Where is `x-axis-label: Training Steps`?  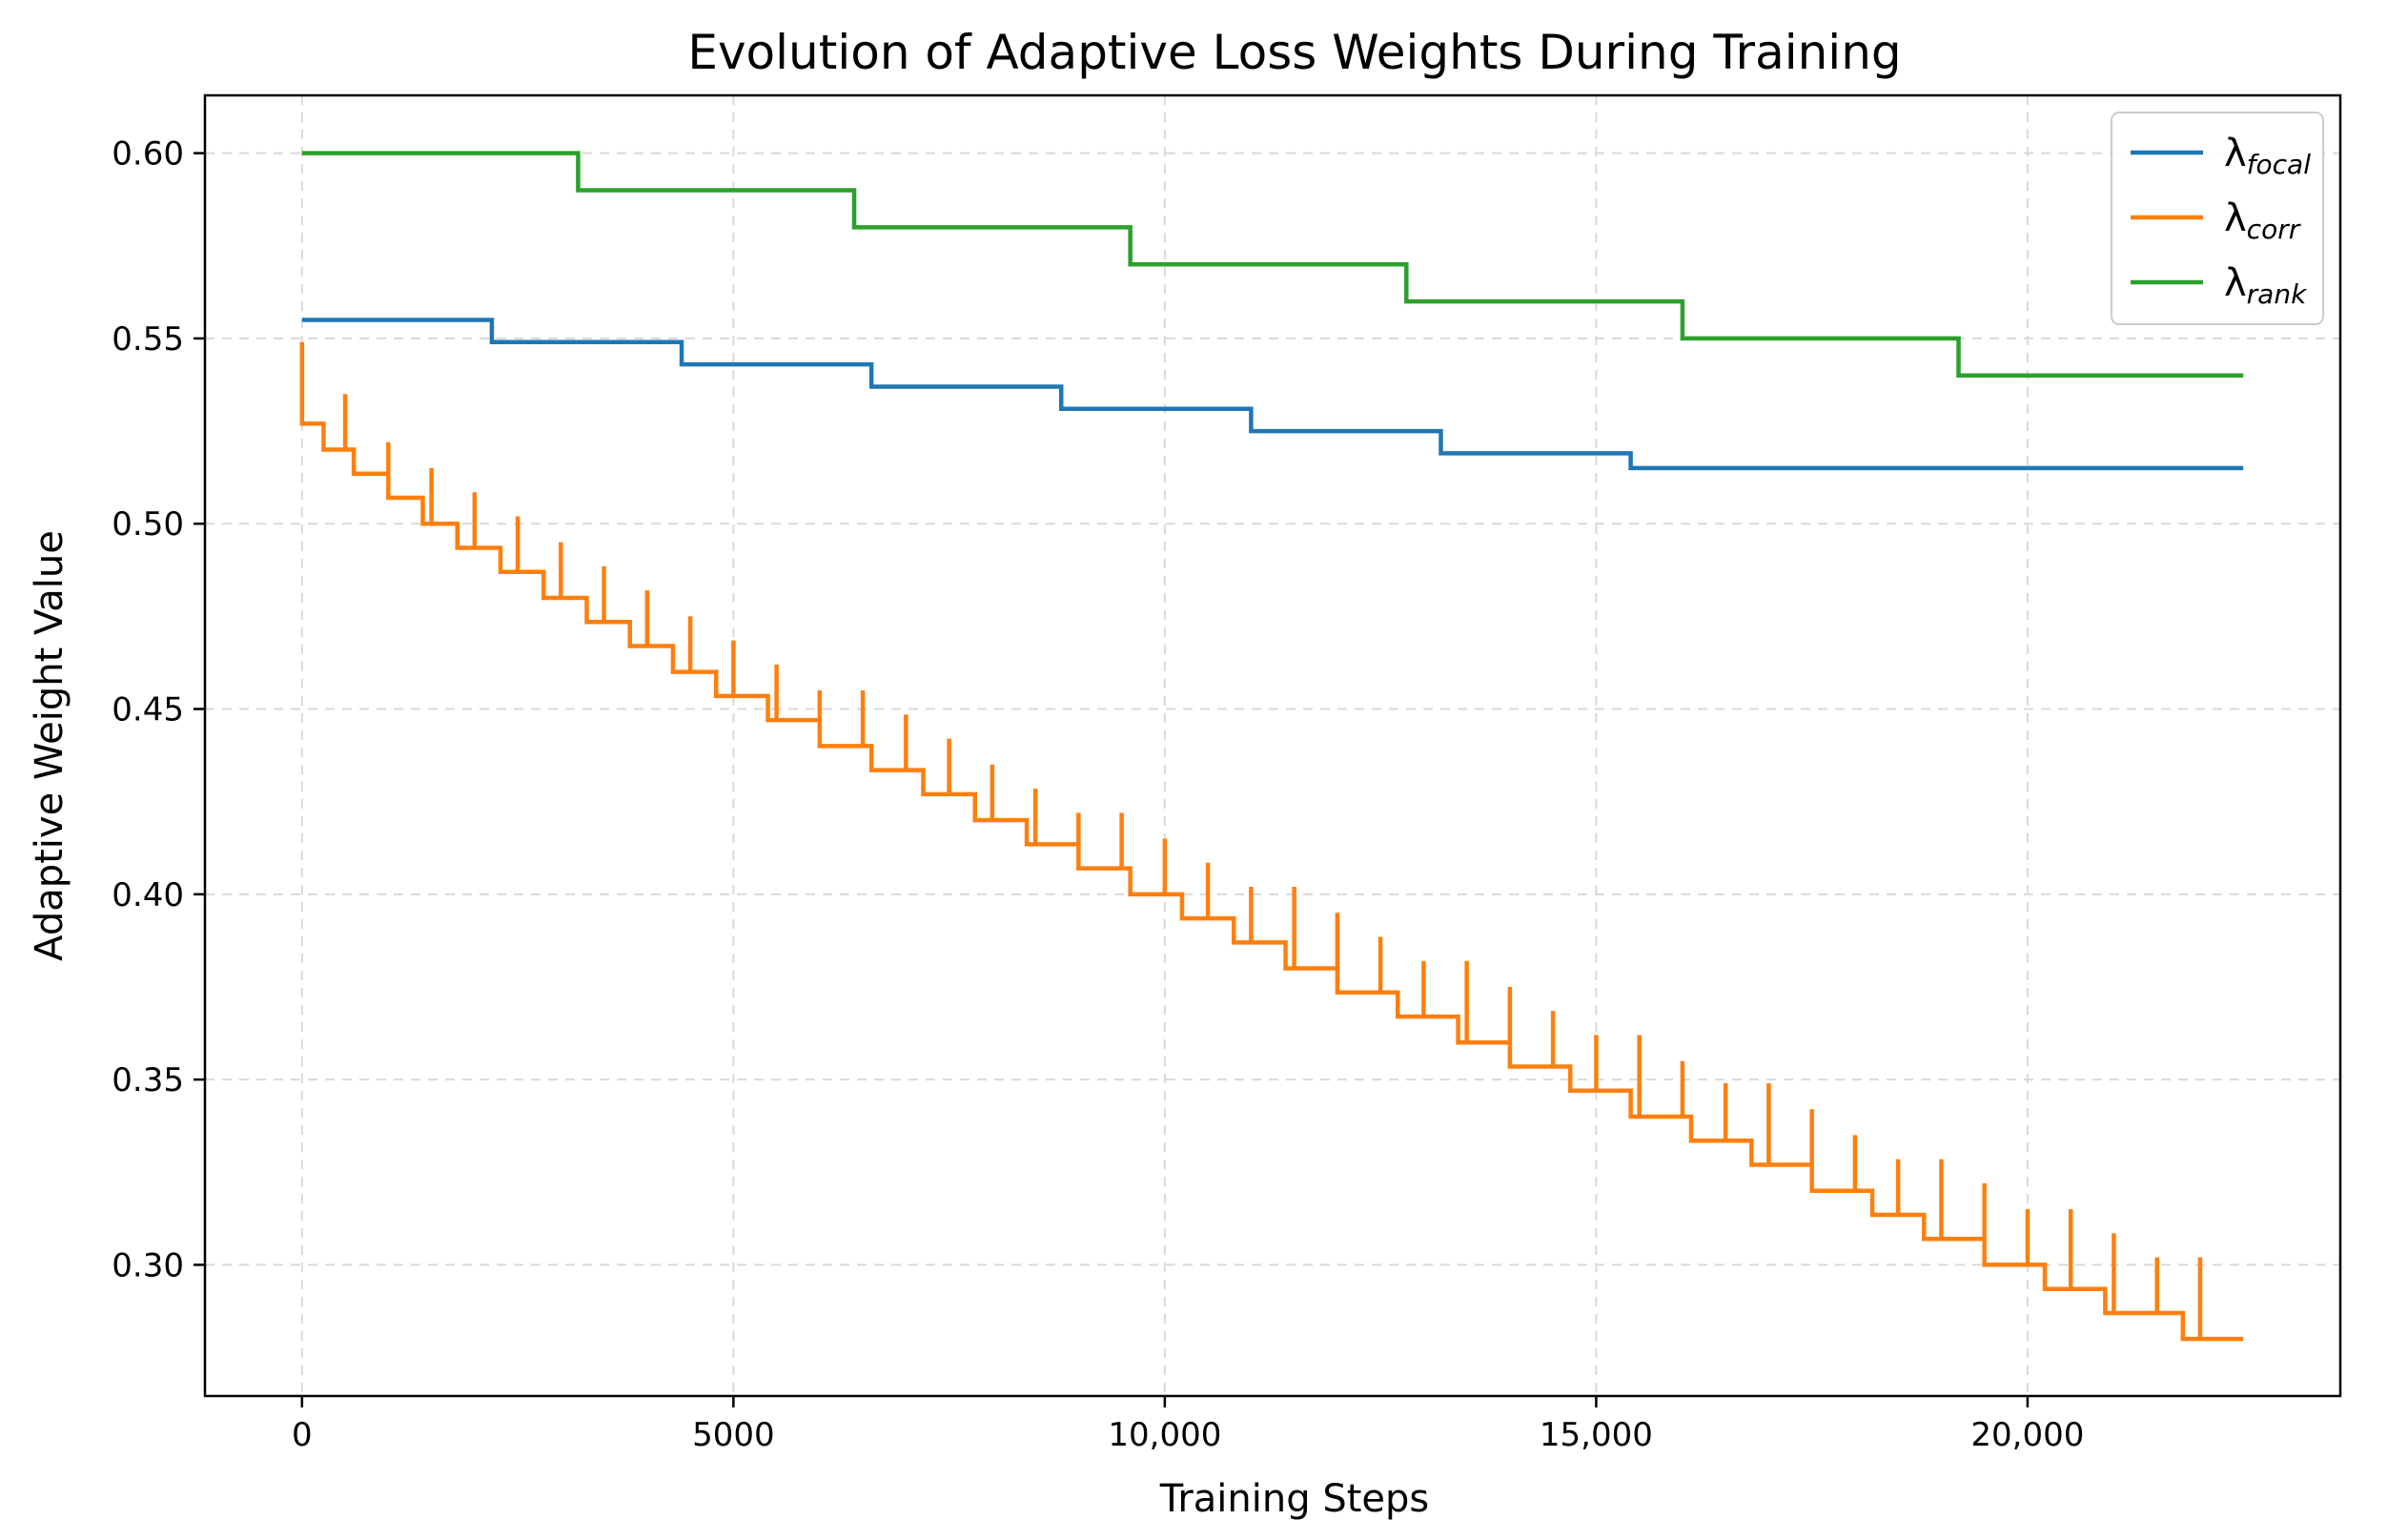
x-axis-label: Training Steps is located at coordinates (1294, 1499).